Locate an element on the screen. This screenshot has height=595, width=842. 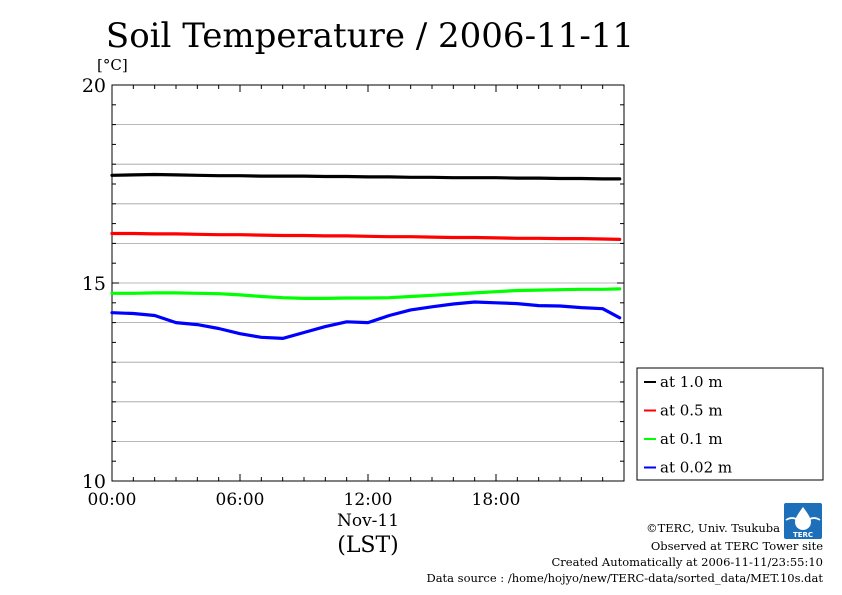
x-tick-label: 12:00 is located at coordinates (368, 500).